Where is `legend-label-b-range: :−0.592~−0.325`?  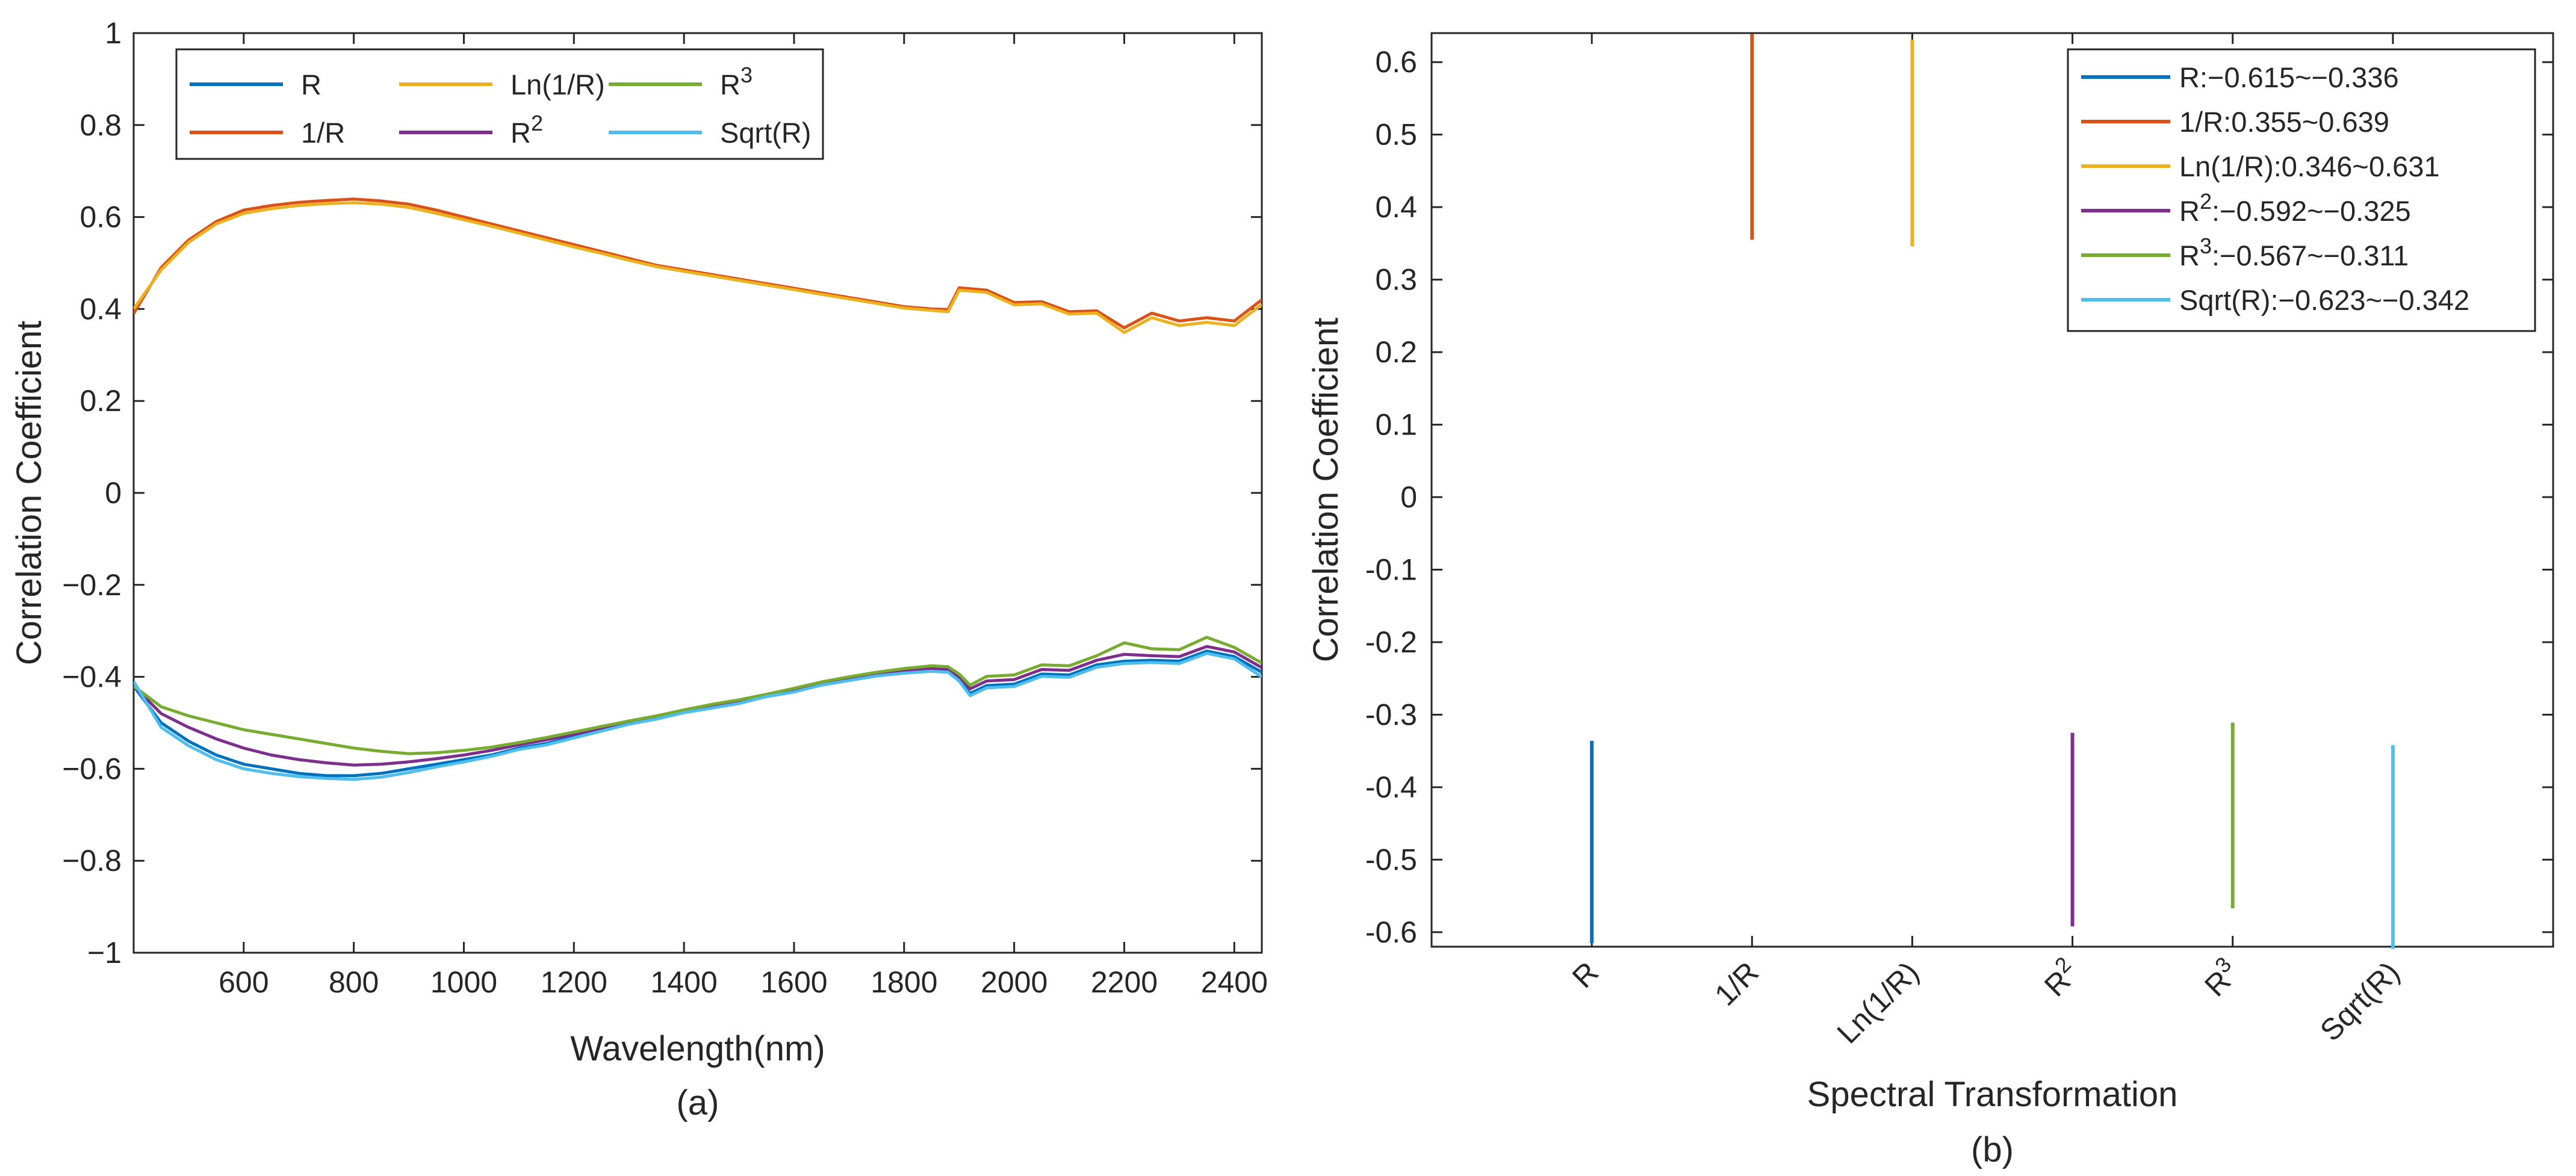
legend-label-b-range: :−0.592~−0.325 is located at coordinates (2311, 211).